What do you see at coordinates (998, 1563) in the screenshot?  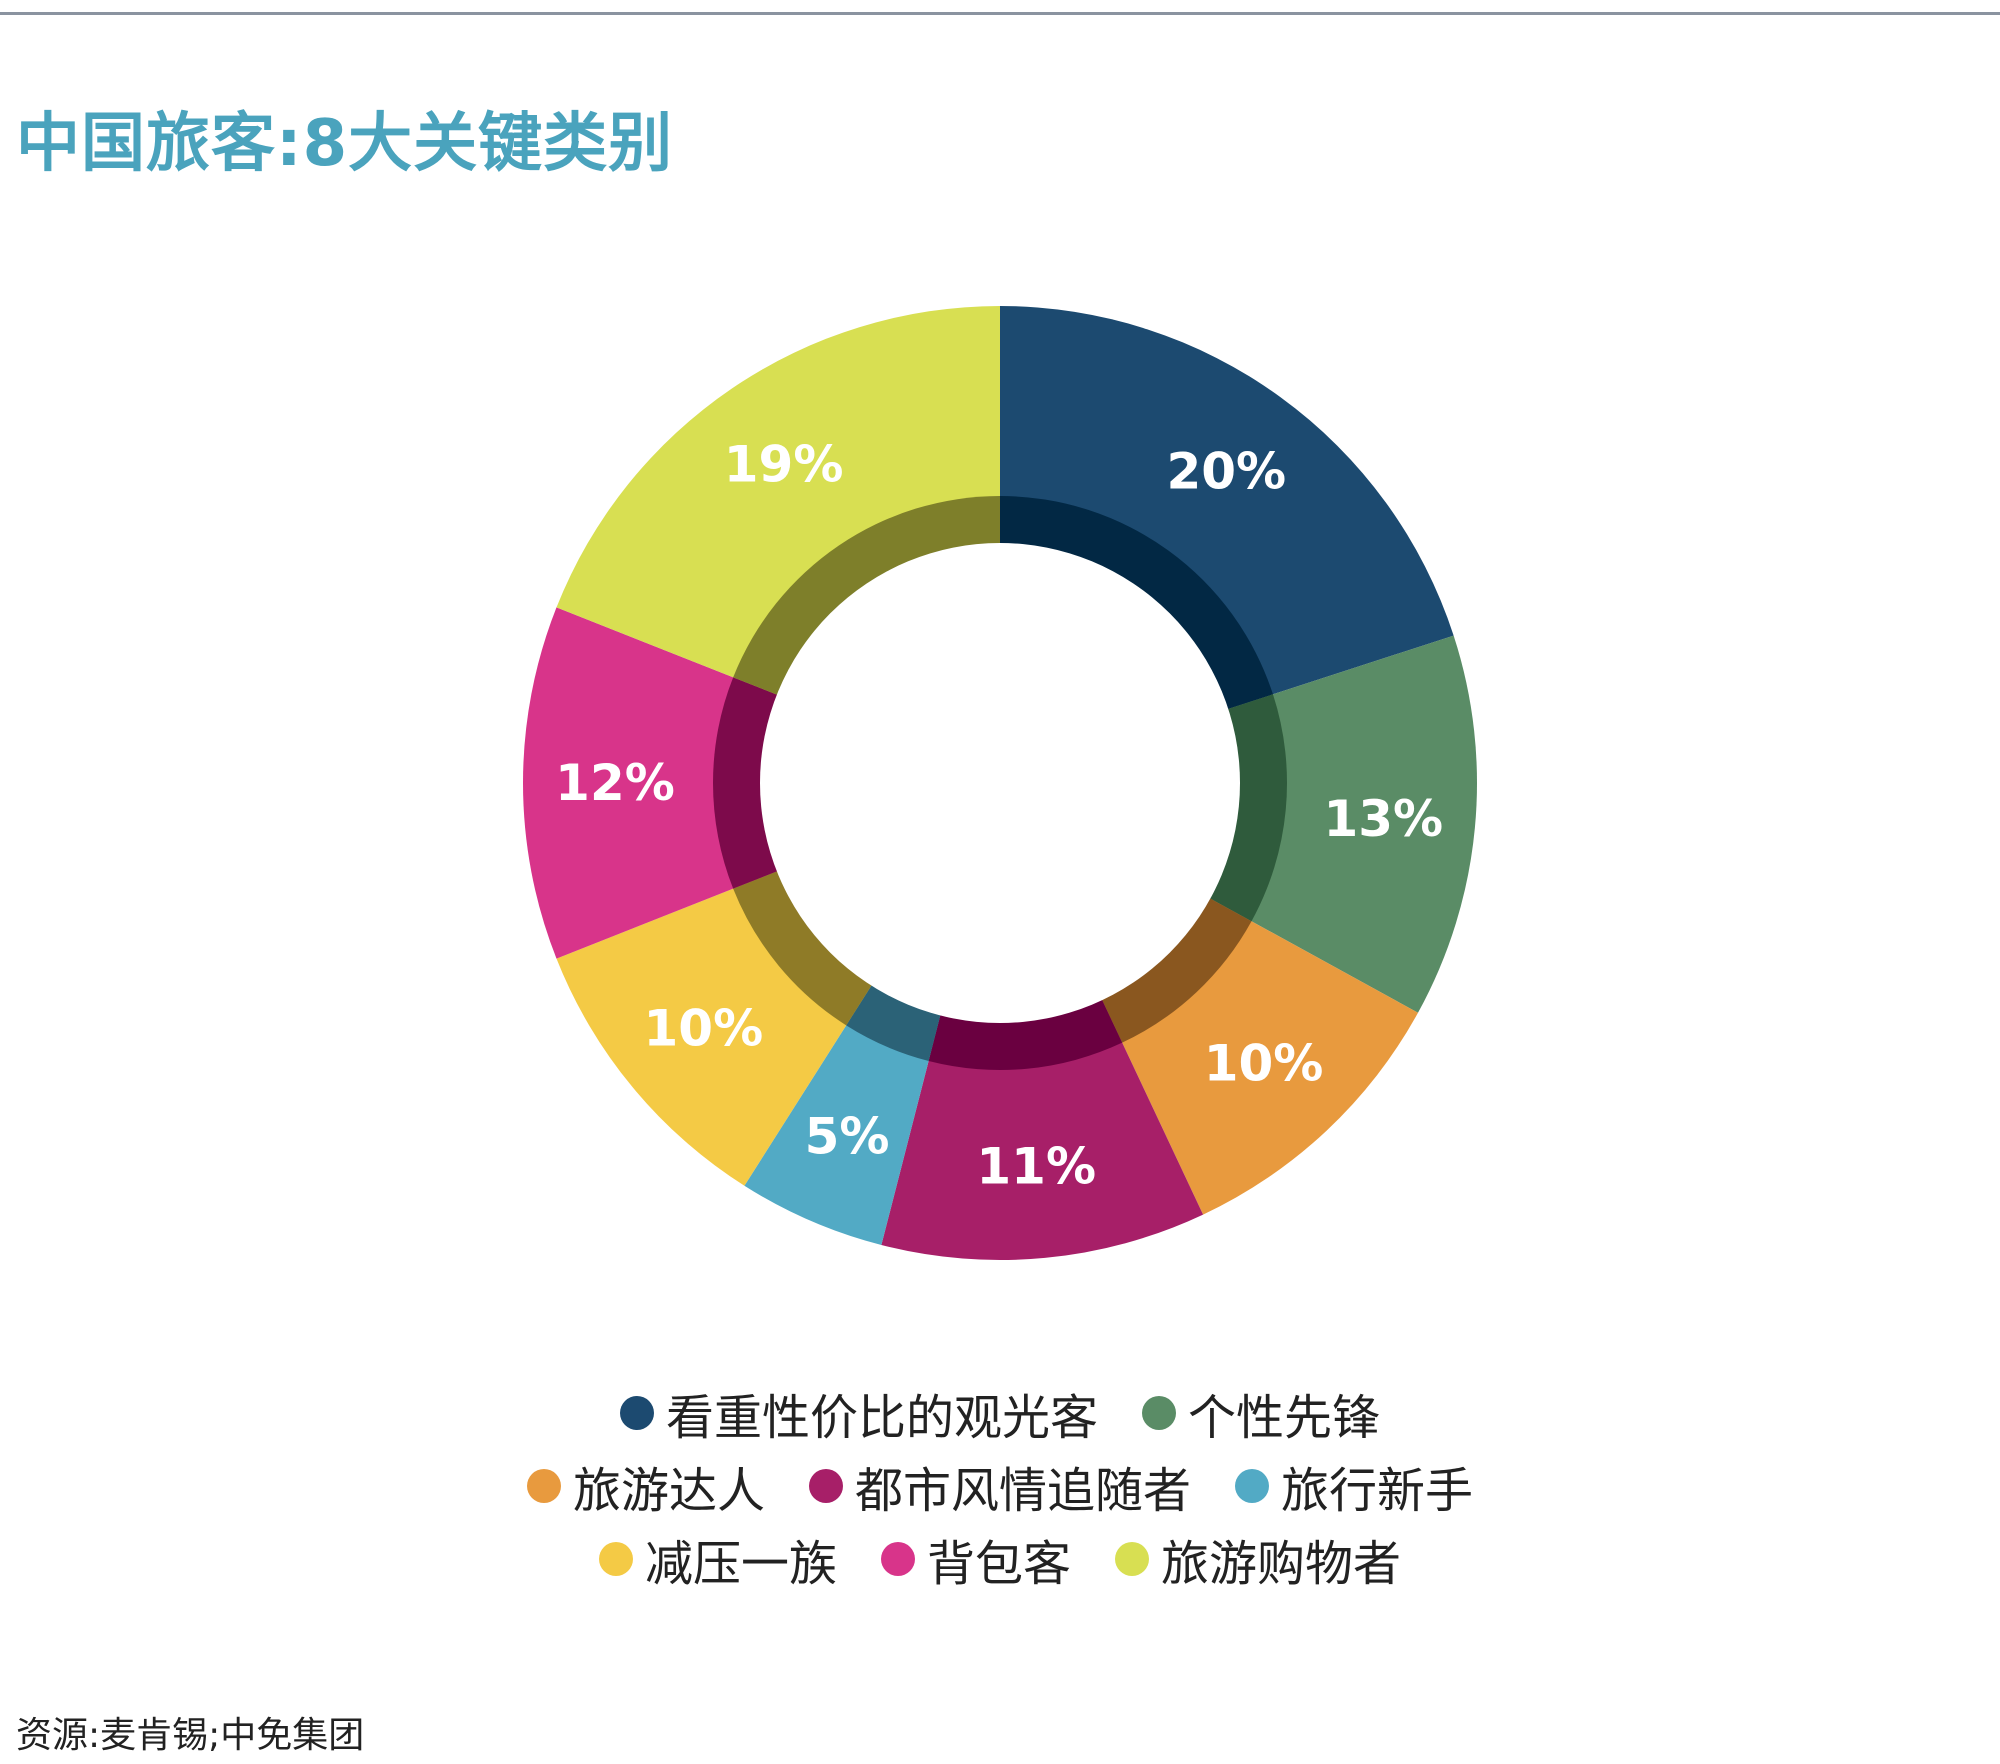 I see `legend-label: 背包客` at bounding box center [998, 1563].